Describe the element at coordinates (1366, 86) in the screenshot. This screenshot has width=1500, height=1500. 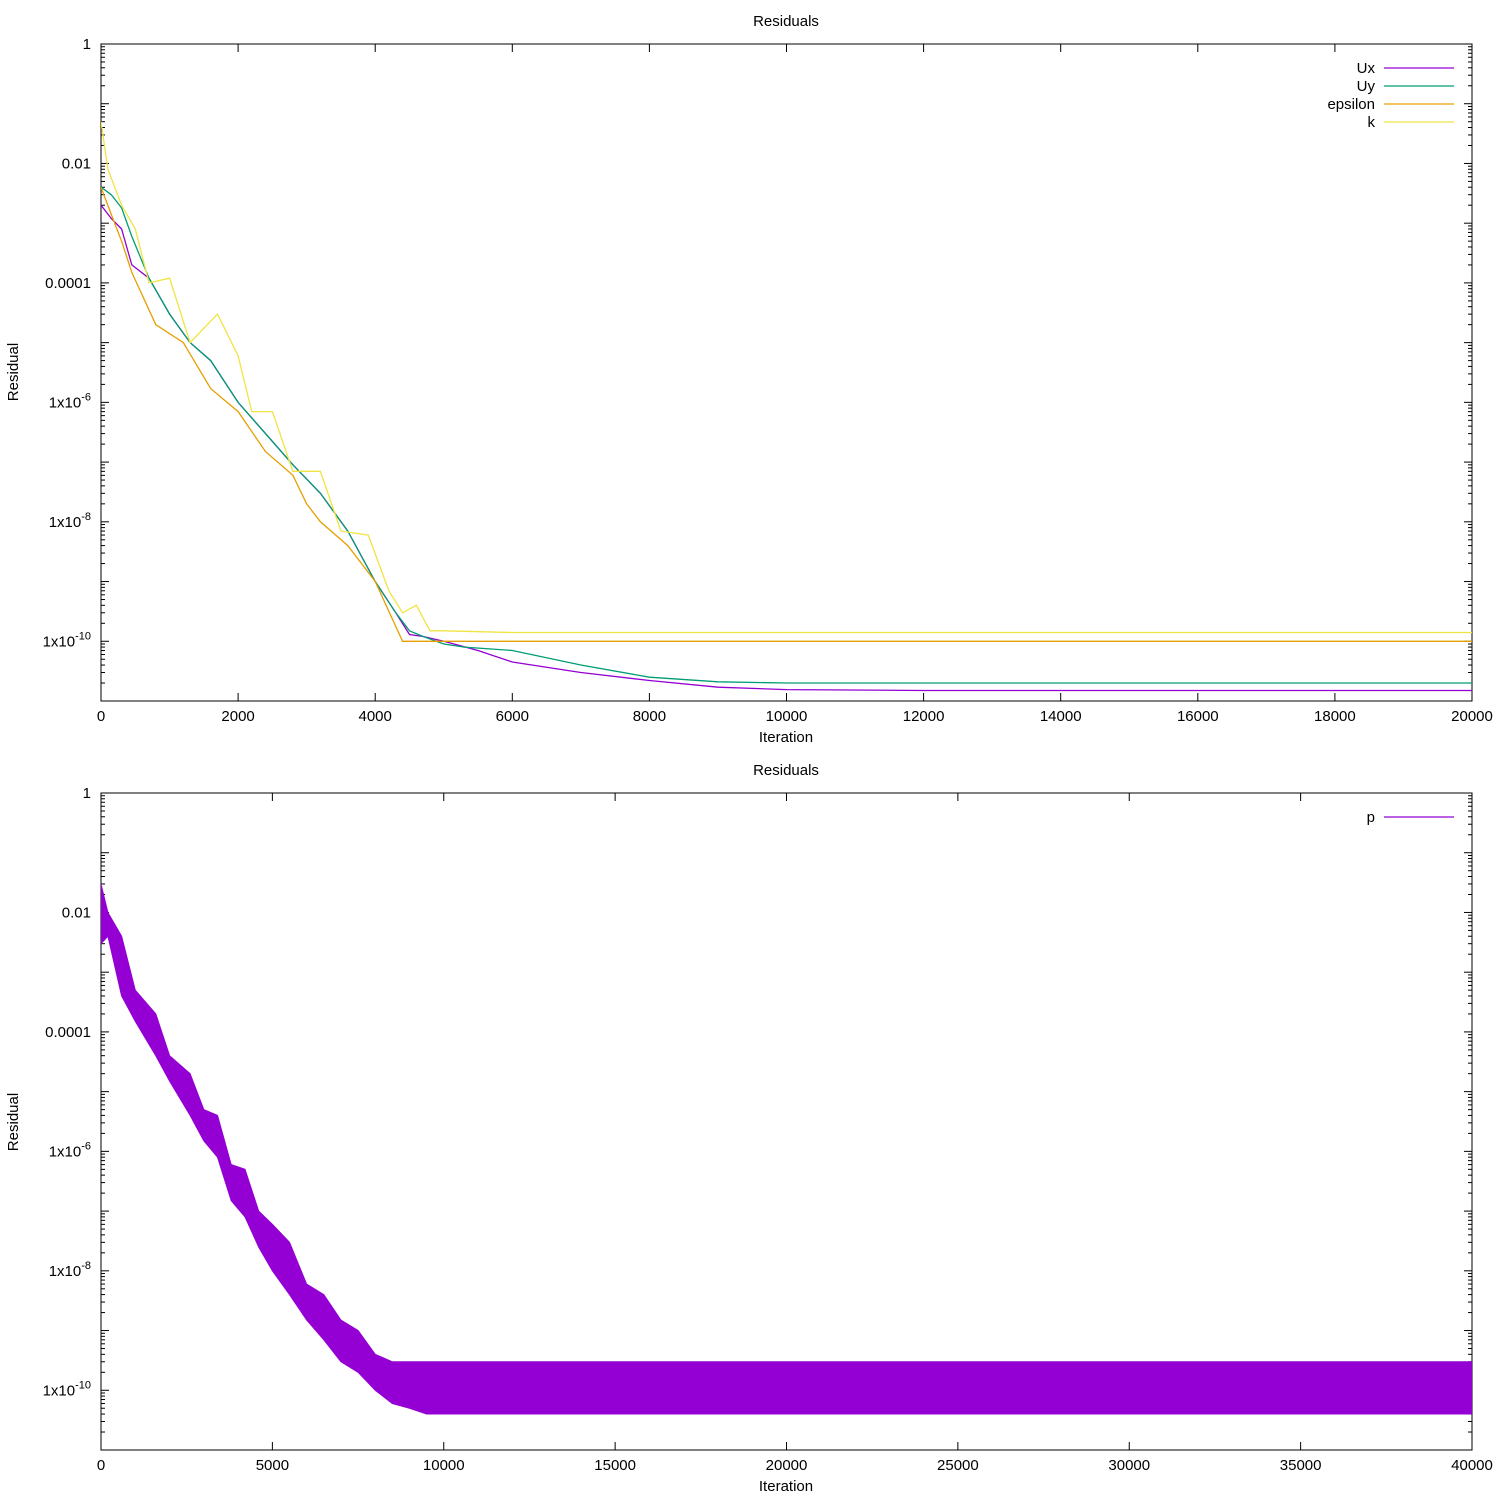
I see `legend-label: Uy` at that location.